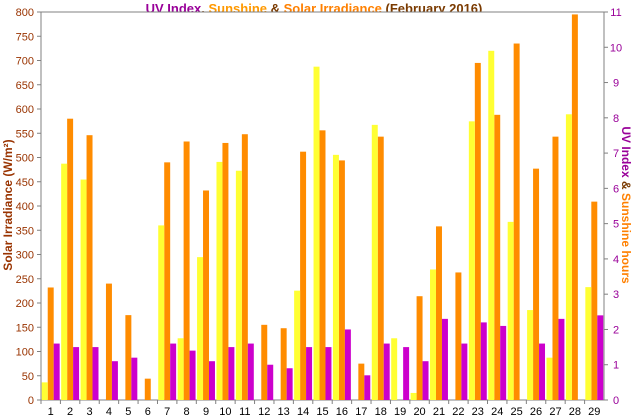  What do you see at coordinates (25, 256) in the screenshot?
I see `y-left-tick-label: 300` at bounding box center [25, 256].